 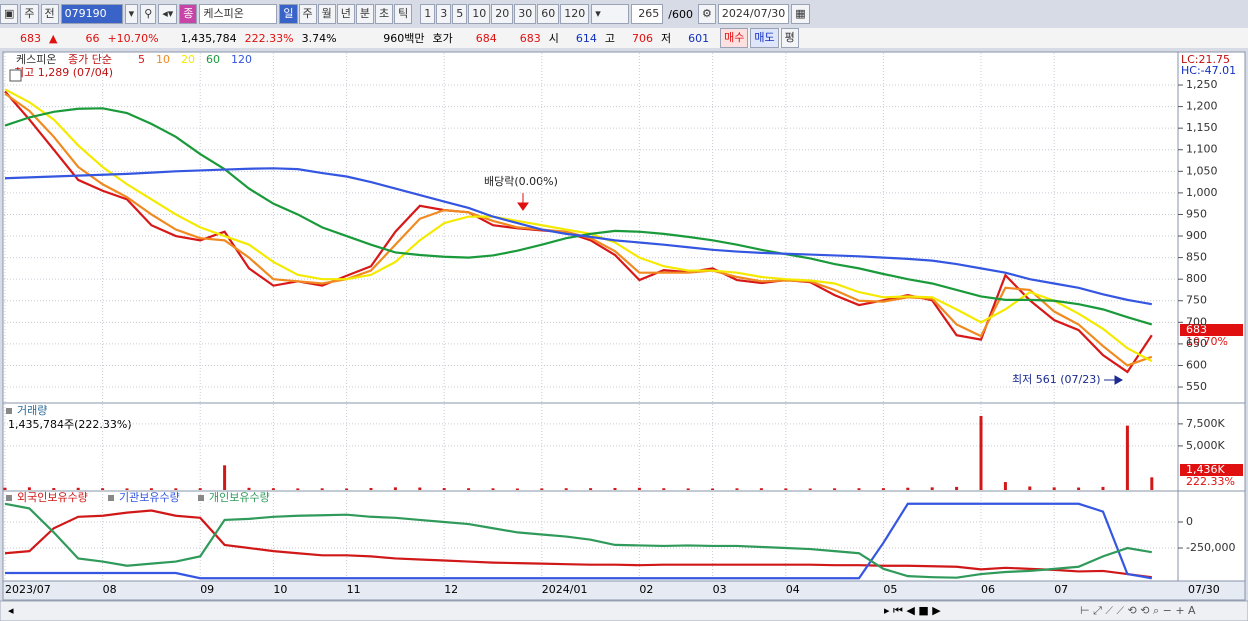 What do you see at coordinates (1202, 84) in the screenshot?
I see `y-tick-label: 1,250` at bounding box center [1202, 84].